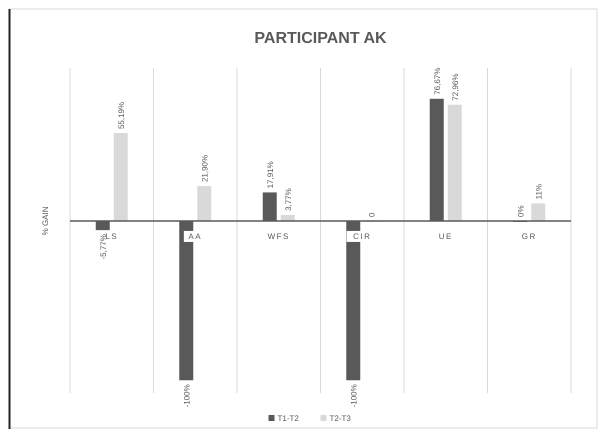 The height and width of the screenshot is (437, 606). What do you see at coordinates (341, 418) in the screenshot?
I see `legend-label: T2-T3` at bounding box center [341, 418].